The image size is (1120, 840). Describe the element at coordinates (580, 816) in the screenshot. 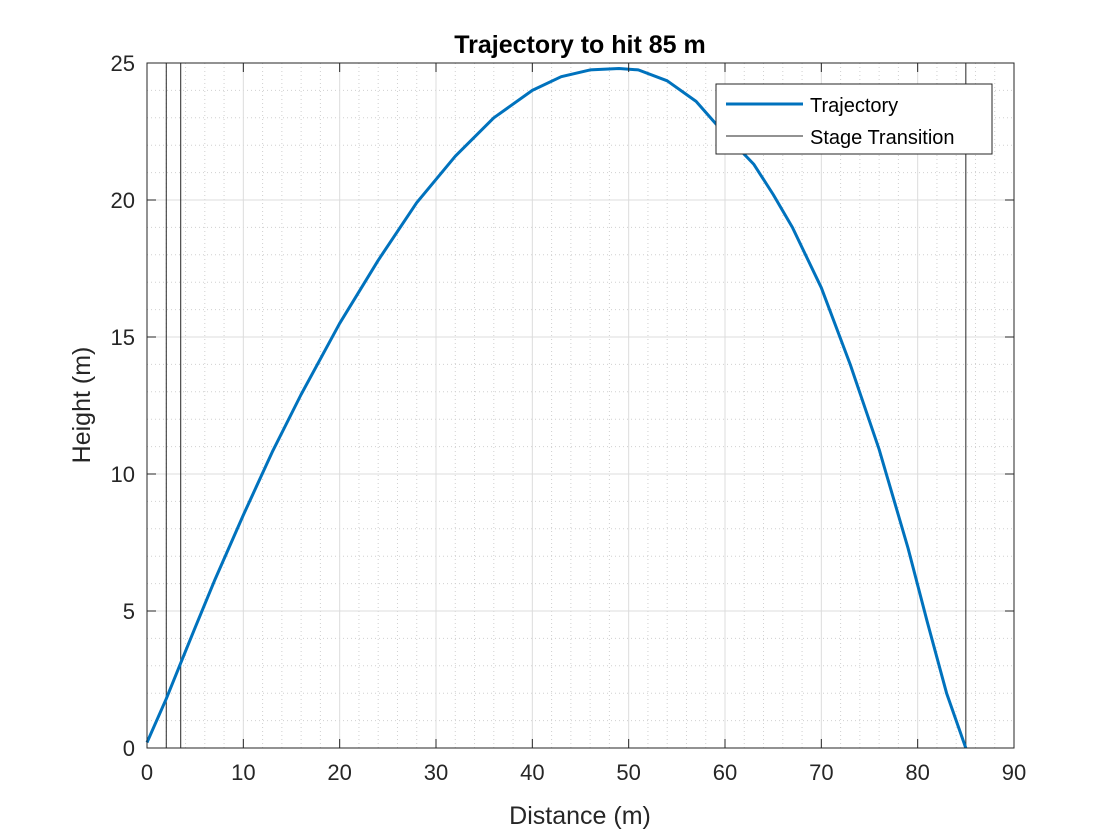

I see `x-axis-title: Distance (m)` at that location.